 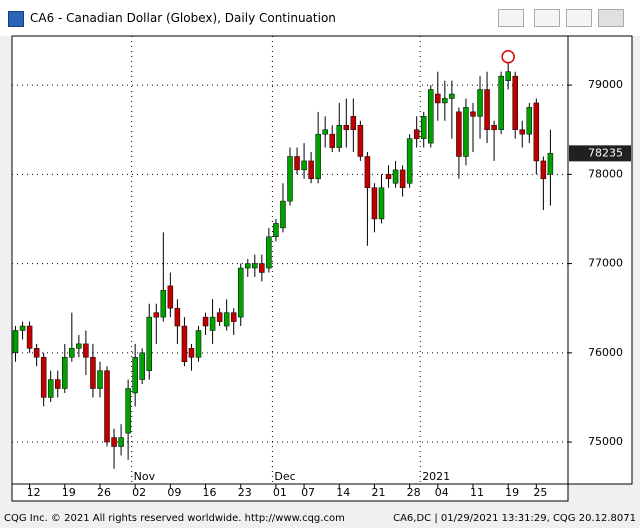 I want to click on close-button, so click(x=611, y=18).